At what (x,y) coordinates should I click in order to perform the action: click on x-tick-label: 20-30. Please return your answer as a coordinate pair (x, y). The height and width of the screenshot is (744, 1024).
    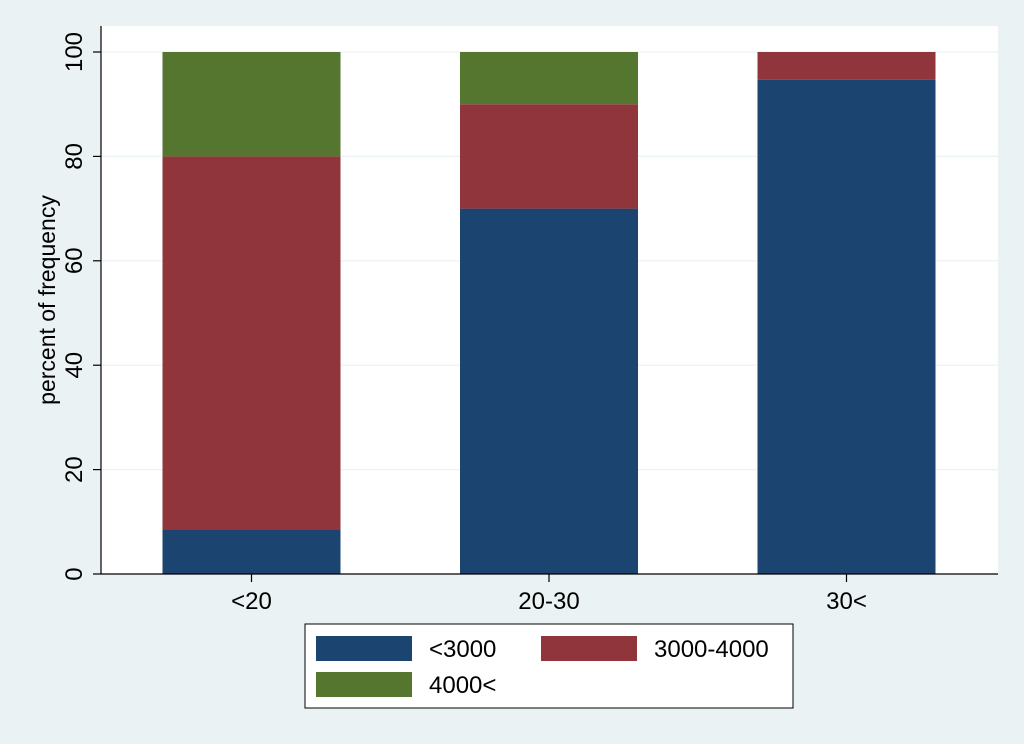
    Looking at the image, I should click on (548, 601).